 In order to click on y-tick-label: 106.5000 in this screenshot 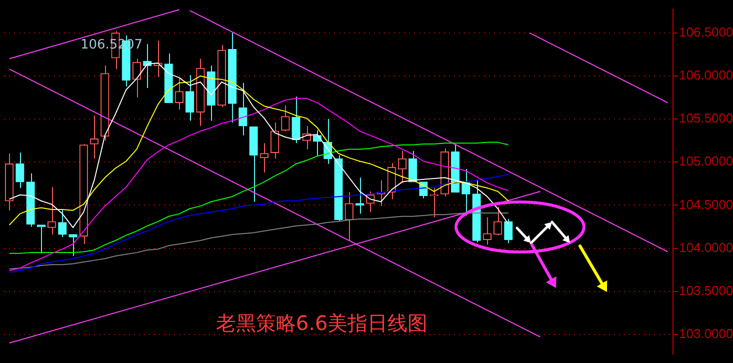, I will do `click(706, 32)`.